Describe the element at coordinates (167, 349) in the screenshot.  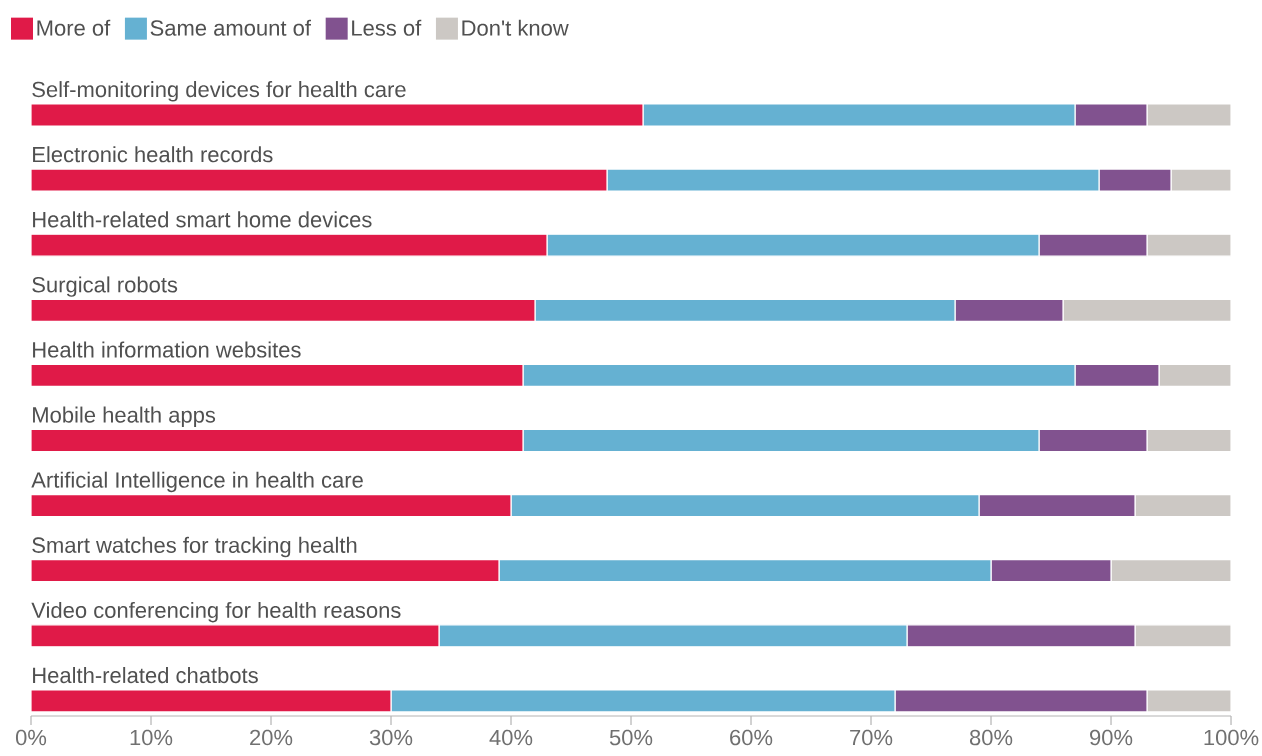
I see `y-tick-label: Health information websites` at that location.